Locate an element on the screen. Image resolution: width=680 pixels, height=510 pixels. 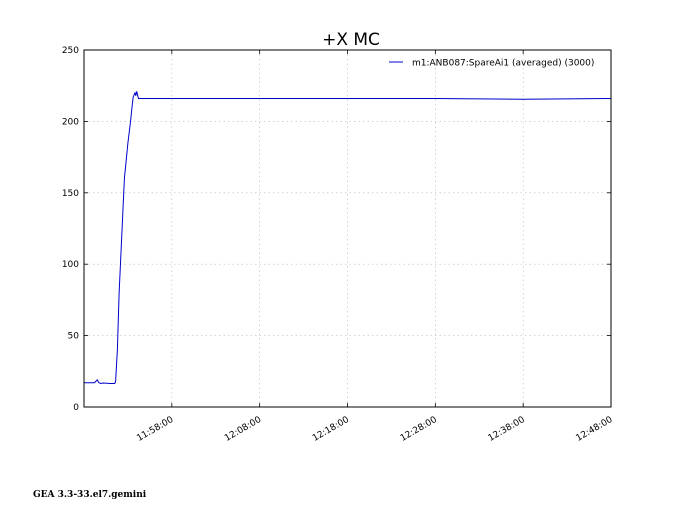
legend: m1:ANB087:SpareAi1 (averaged) (3000) is located at coordinates (491, 64).